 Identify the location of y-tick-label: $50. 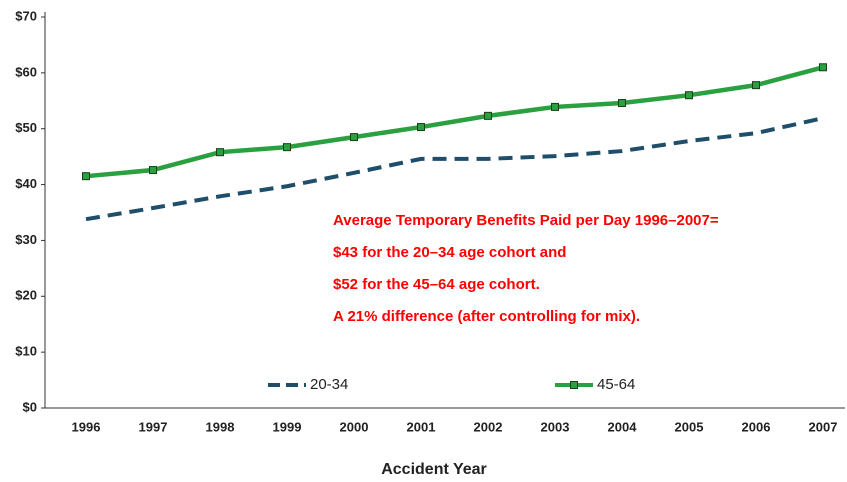
(26, 127).